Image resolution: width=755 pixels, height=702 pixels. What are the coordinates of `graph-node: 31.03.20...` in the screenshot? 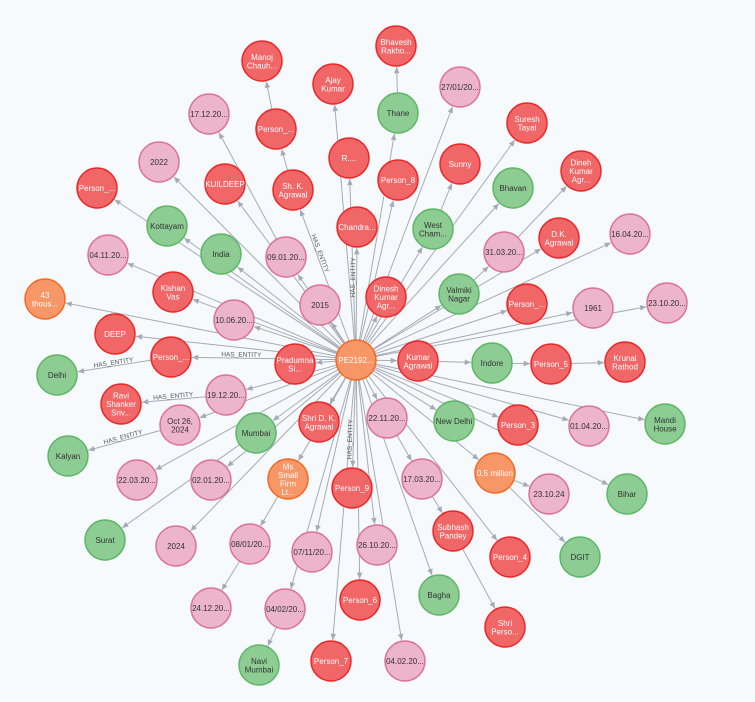 It's located at (504, 252).